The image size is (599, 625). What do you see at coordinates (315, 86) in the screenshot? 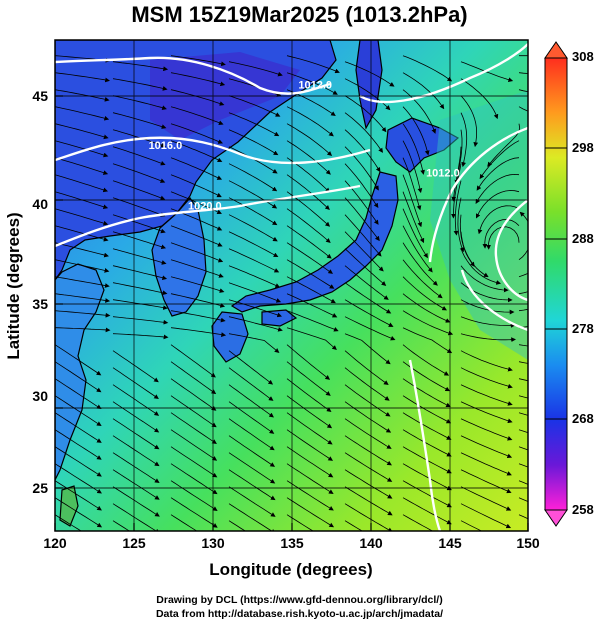
I see `isobar-label: 1012.0` at bounding box center [315, 86].